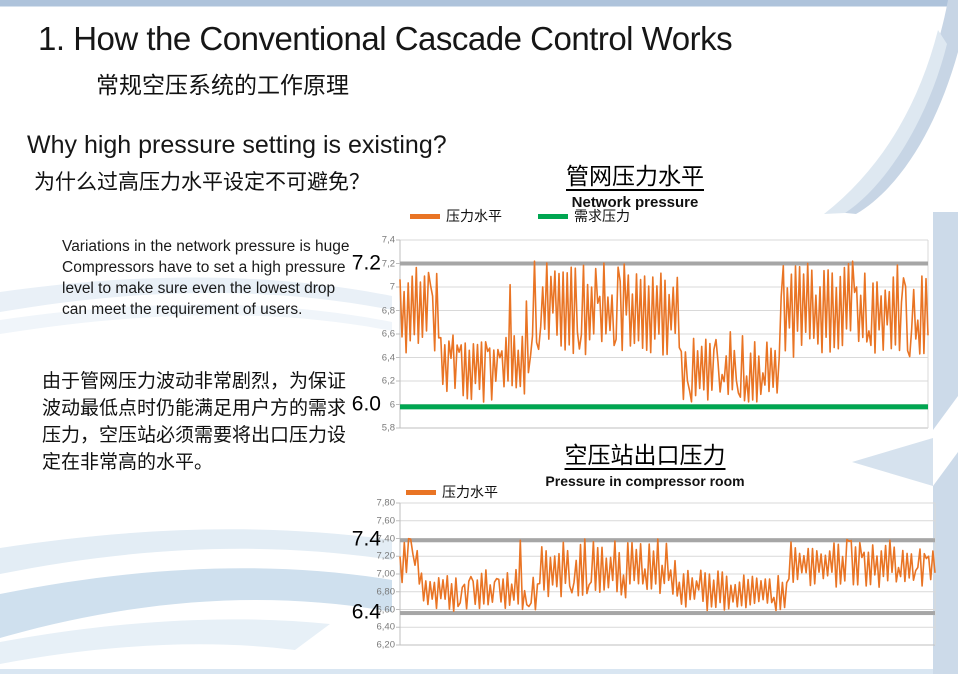 Image resolution: width=958 pixels, height=674 pixels. I want to click on y-axis-tick: 6,4, so click(388, 357).